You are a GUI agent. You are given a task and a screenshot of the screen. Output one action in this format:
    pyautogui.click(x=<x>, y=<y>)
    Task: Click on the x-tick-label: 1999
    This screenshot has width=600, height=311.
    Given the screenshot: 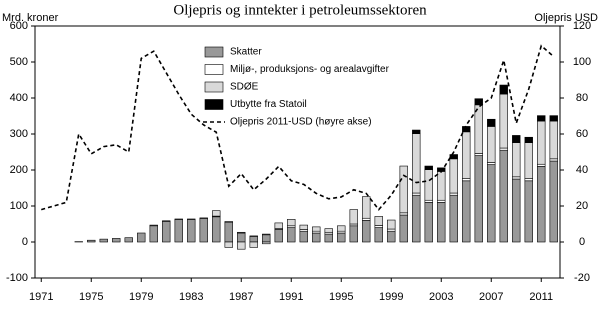 What is the action you would take?
    pyautogui.click(x=391, y=297)
    